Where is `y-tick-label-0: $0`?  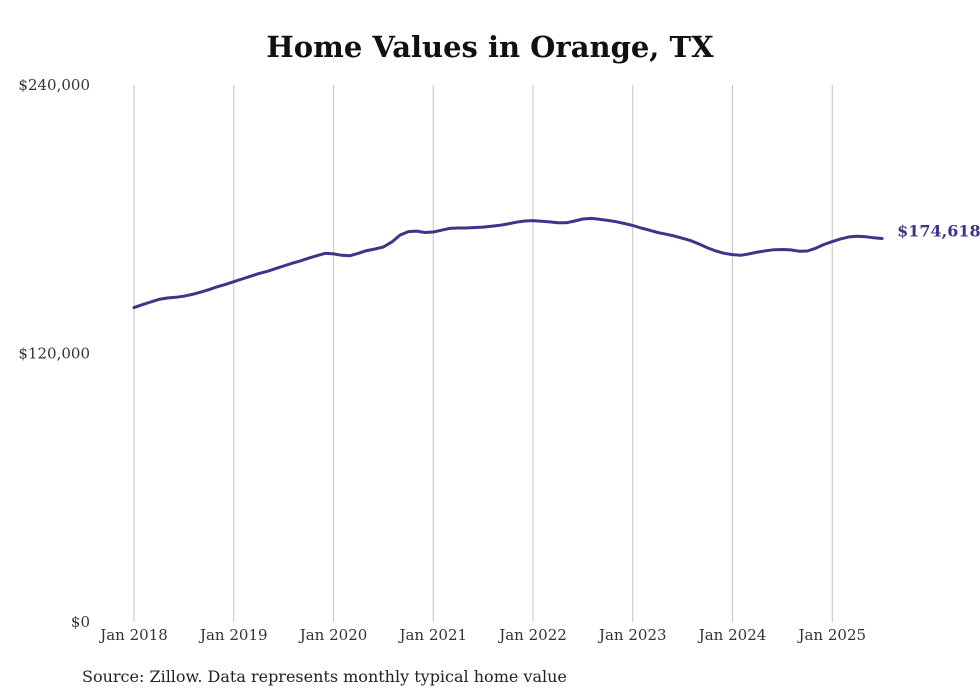
y-tick-label-0: $0 is located at coordinates (80, 622).